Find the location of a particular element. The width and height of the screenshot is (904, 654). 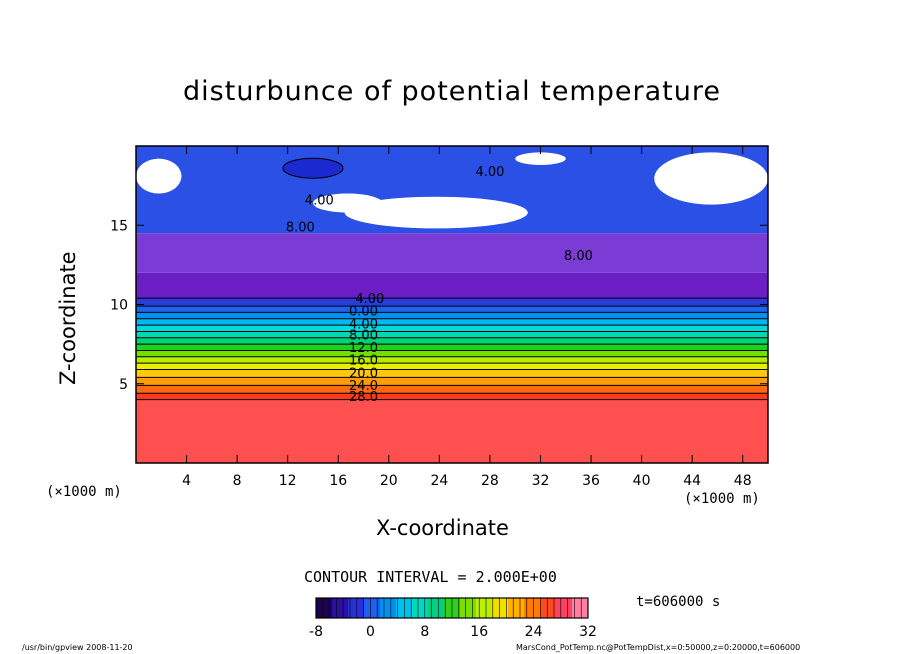

x-tick-label-6: 28 is located at coordinates (490, 481).